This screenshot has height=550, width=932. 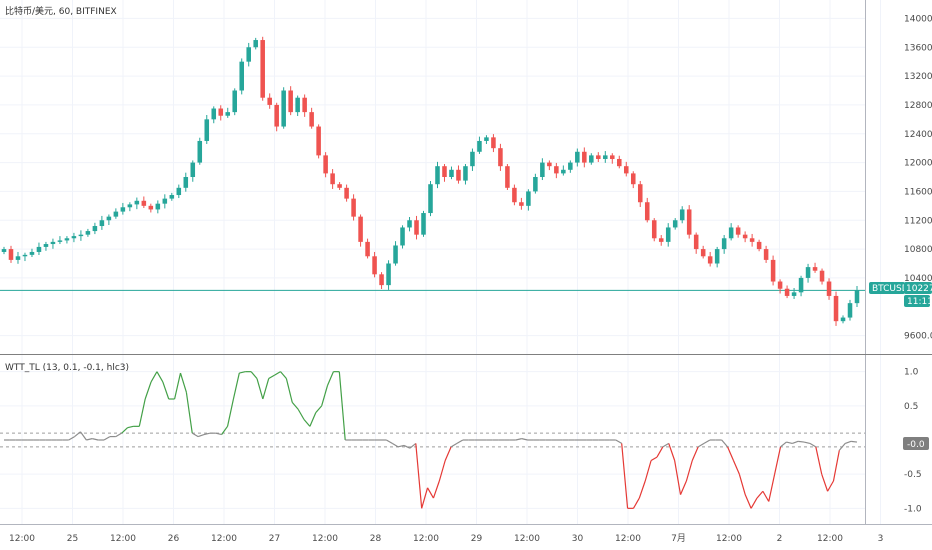 What do you see at coordinates (174, 539) in the screenshot?
I see `x-tick-label: 26` at bounding box center [174, 539].